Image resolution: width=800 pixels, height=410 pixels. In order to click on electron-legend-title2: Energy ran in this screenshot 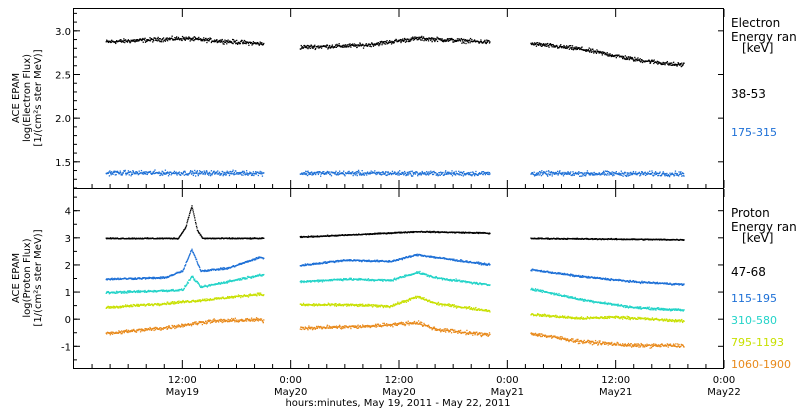, I will do `click(764, 37)`.